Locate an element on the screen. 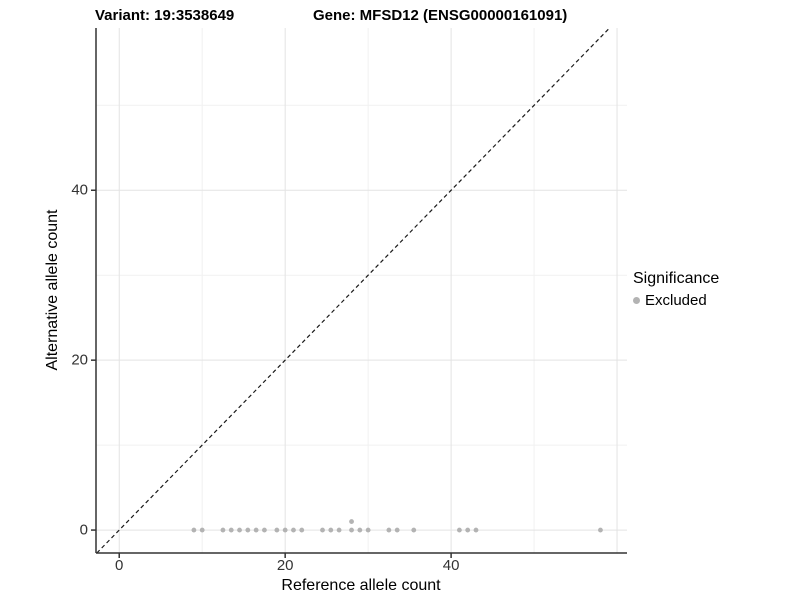 Image resolution: width=800 pixels, height=600 pixels. x-axis-title: Reference allele count is located at coordinates (361, 585).